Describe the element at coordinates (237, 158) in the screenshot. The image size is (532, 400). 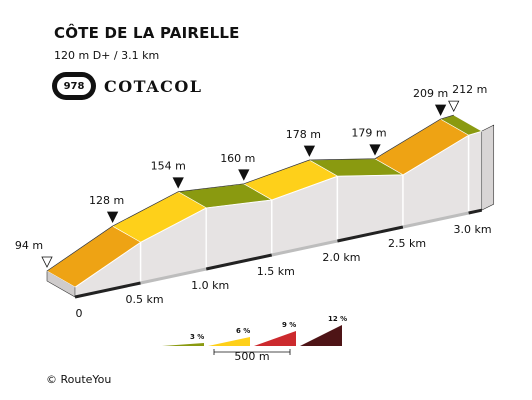
I see `elevation-label: 160 m` at that location.